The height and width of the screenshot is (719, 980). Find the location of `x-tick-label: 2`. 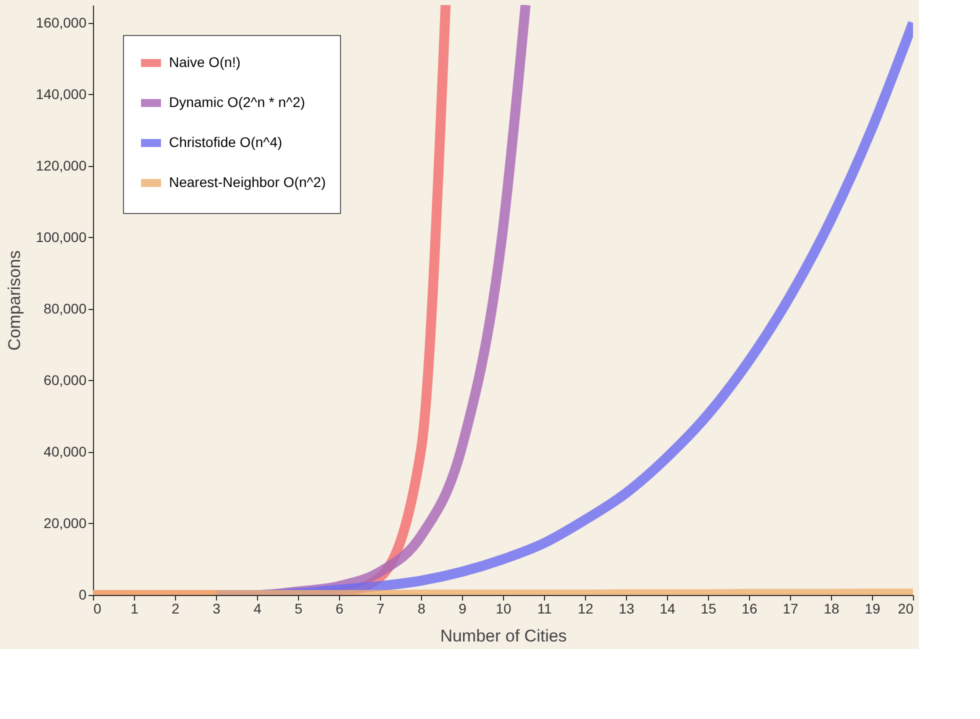

x-tick-label: 2 is located at coordinates (176, 608).